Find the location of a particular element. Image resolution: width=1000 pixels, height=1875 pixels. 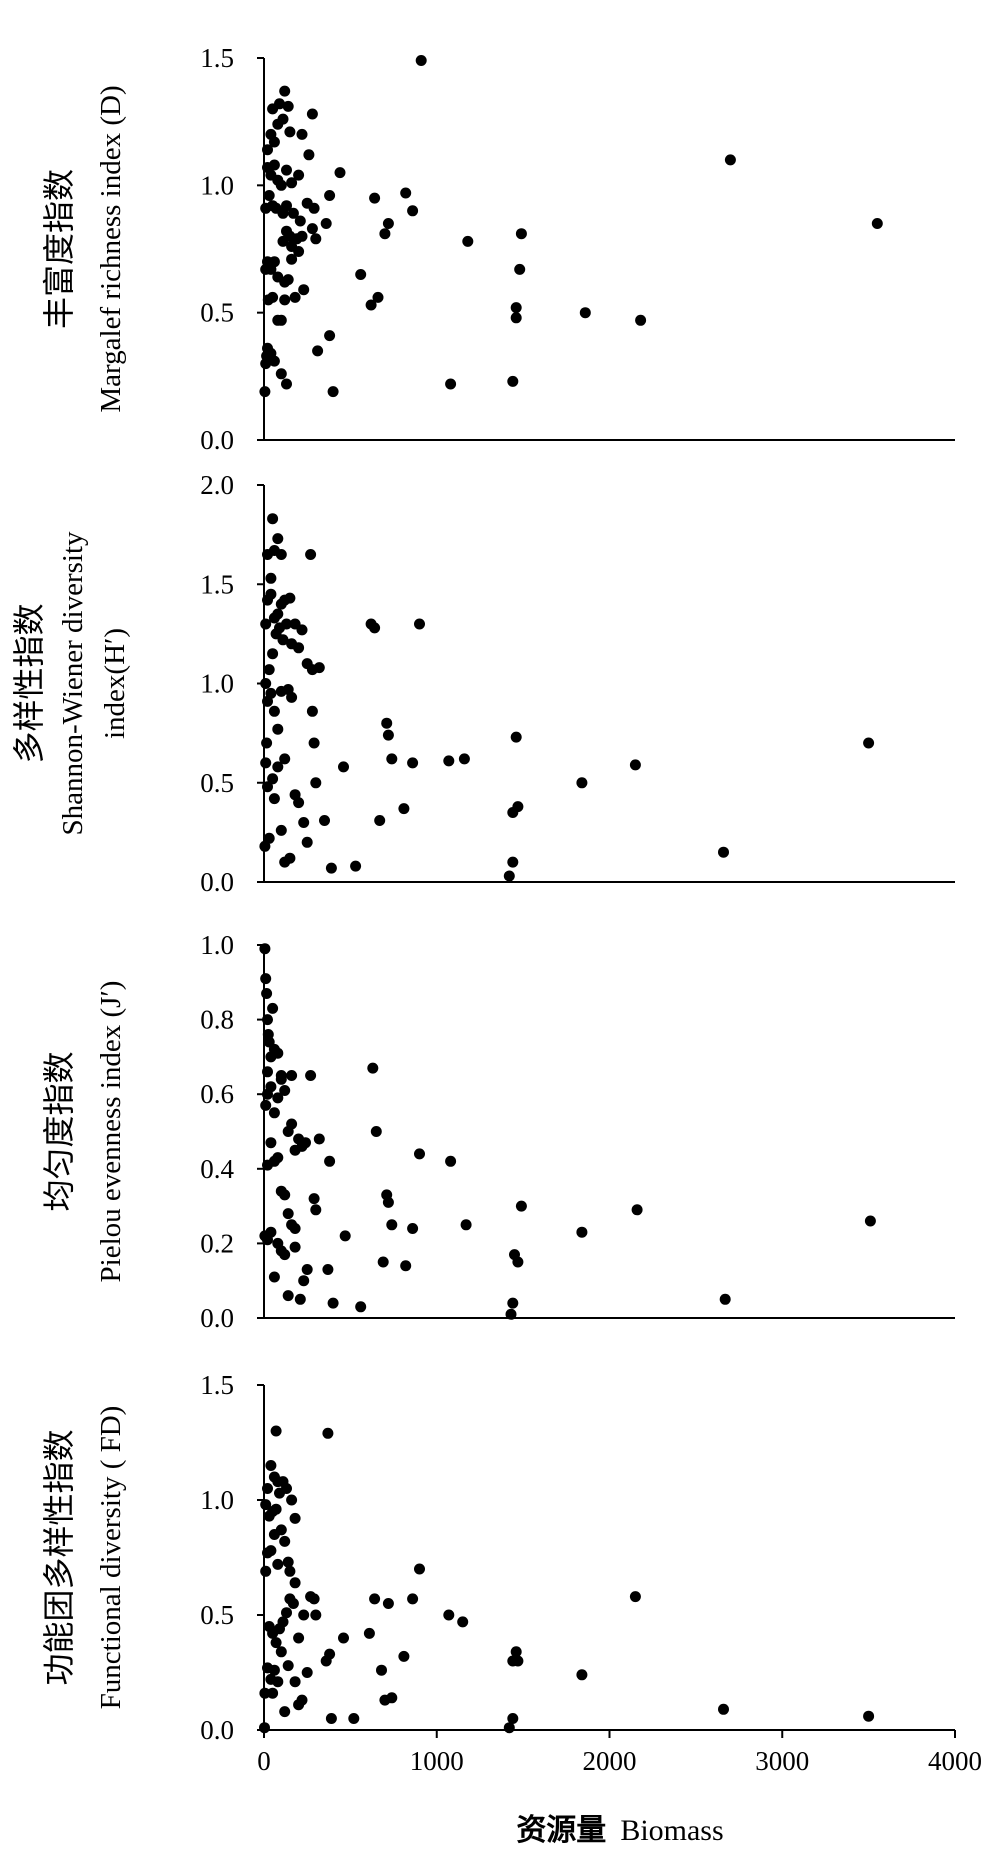

y-label-cn-richness: 丰富度指数 is located at coordinates (59, 249).